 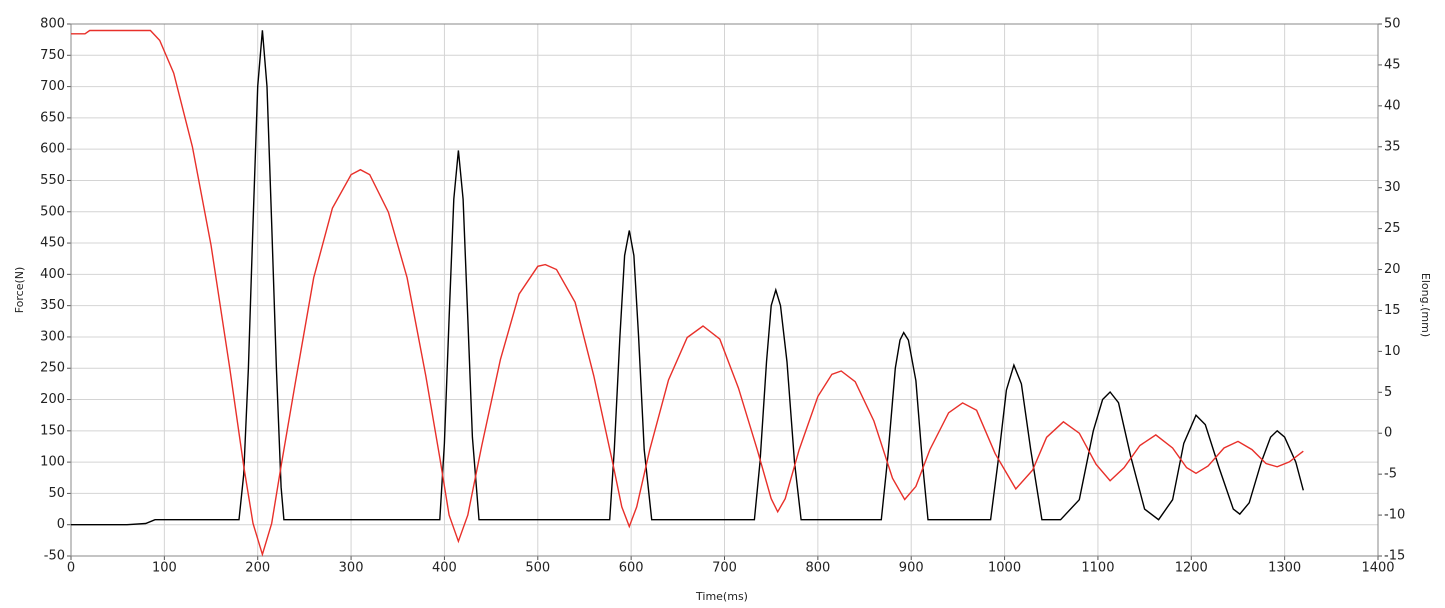 I want to click on y-tick-label: 750, so click(x=52, y=55).